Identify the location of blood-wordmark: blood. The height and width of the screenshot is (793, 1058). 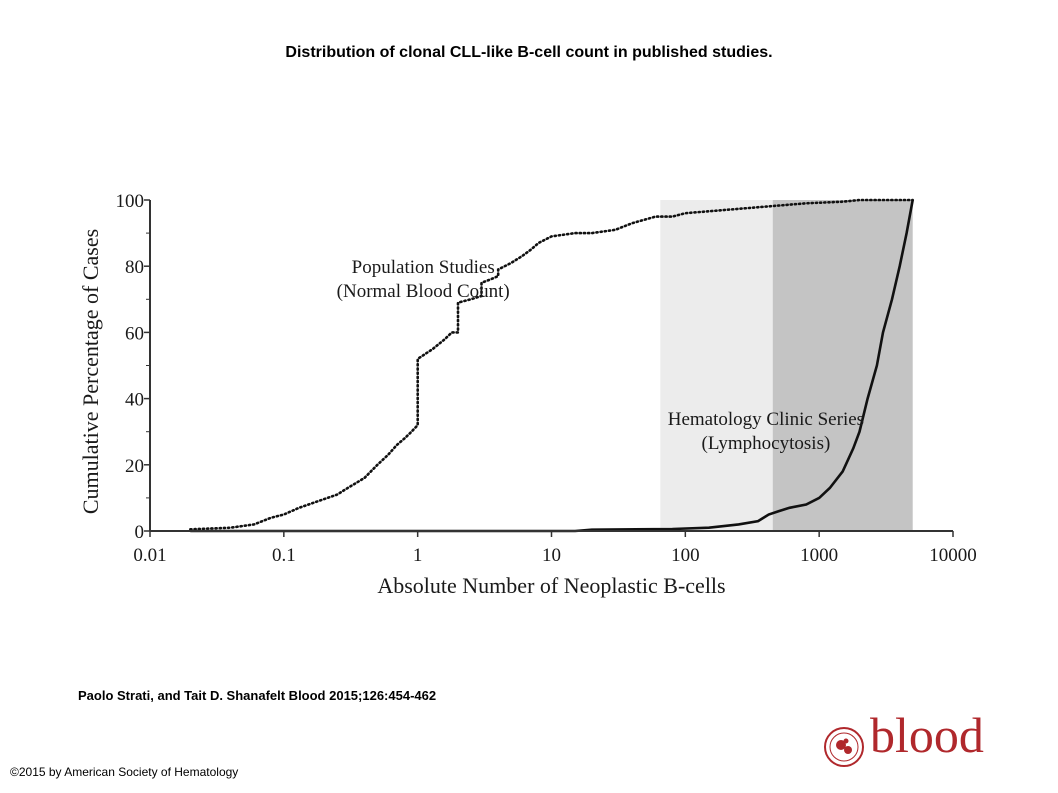
(927, 735).